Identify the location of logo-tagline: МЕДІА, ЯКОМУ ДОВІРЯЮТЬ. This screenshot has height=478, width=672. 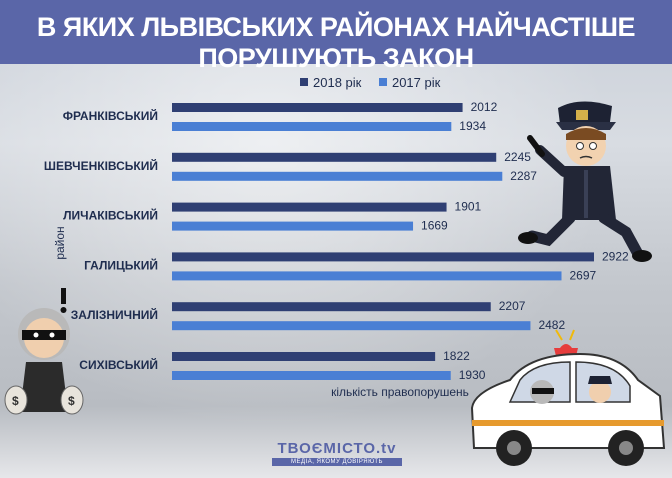
(337, 462).